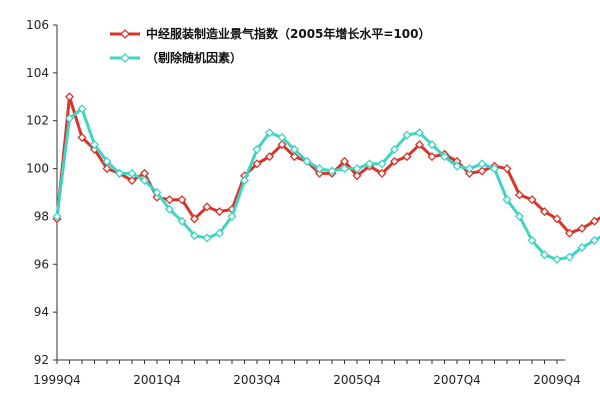  Describe the element at coordinates (41, 312) in the screenshot. I see `y-tick-label: 94` at that location.